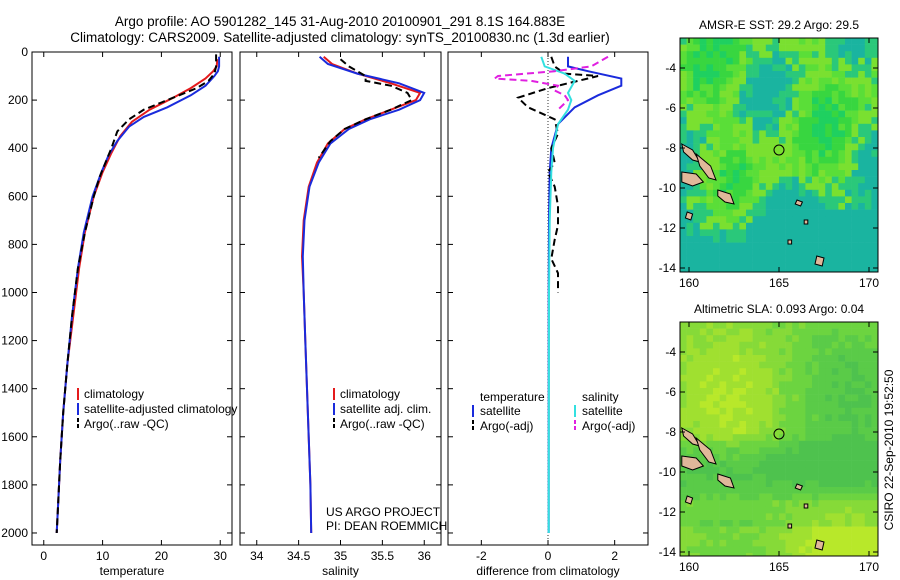  Describe the element at coordinates (608, 426) in the screenshot. I see `legend-label: Argo(-adj)` at that location.